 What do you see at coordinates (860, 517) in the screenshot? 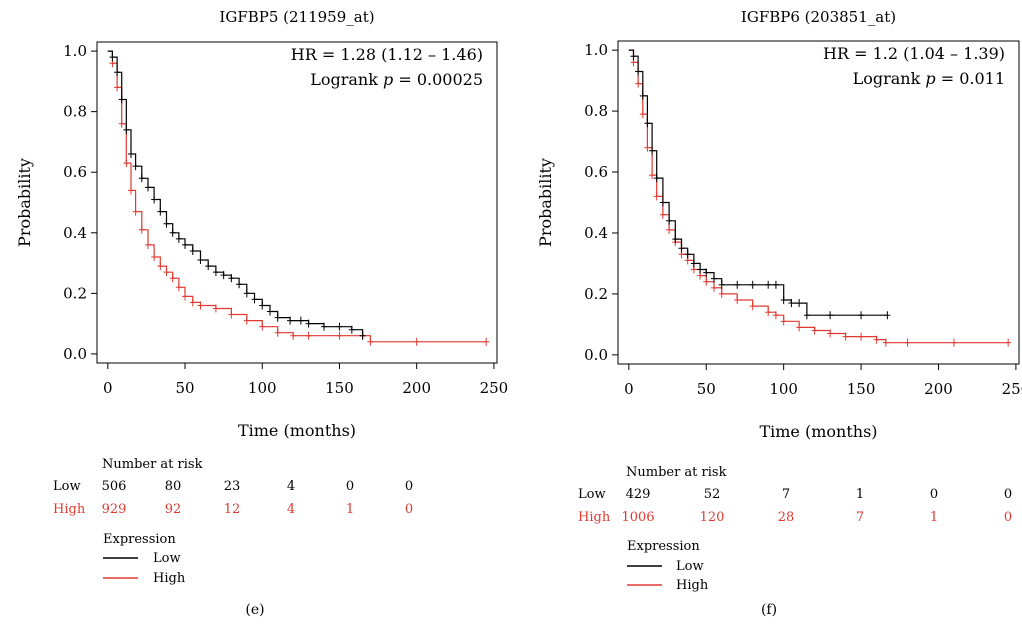
I see `risk-value: 7` at bounding box center [860, 517].